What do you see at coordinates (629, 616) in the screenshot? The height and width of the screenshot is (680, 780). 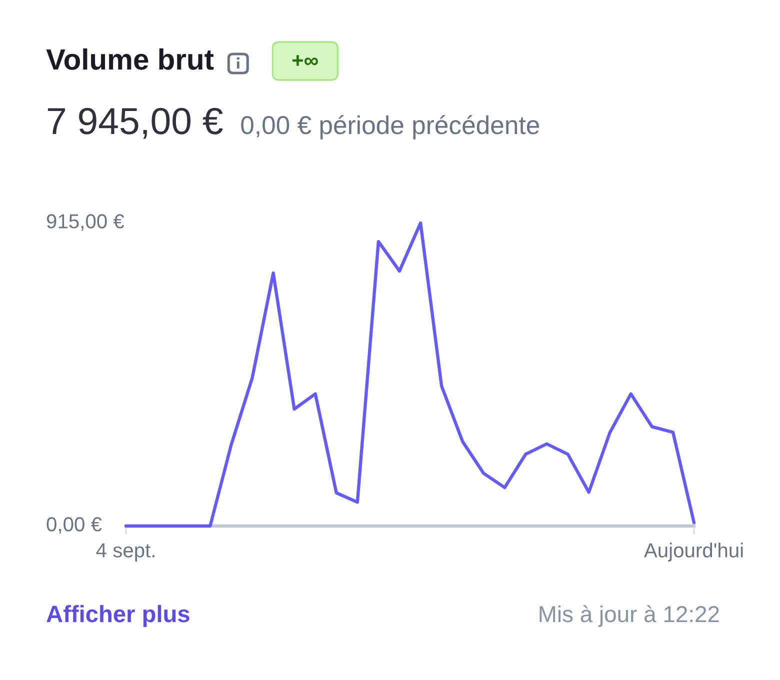 I see `text: Mis à jour à 12:22` at bounding box center [629, 616].